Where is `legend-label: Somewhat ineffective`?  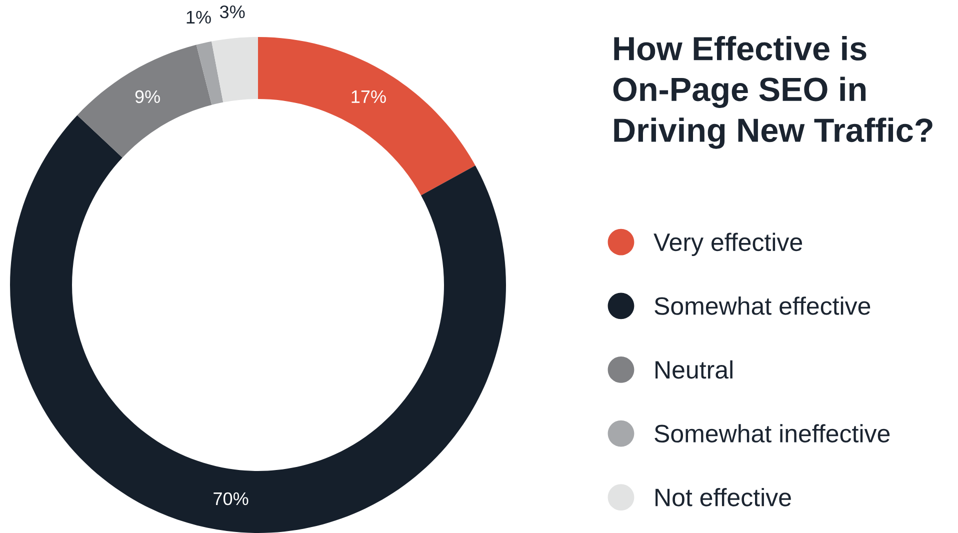 legend-label: Somewhat ineffective is located at coordinates (772, 433).